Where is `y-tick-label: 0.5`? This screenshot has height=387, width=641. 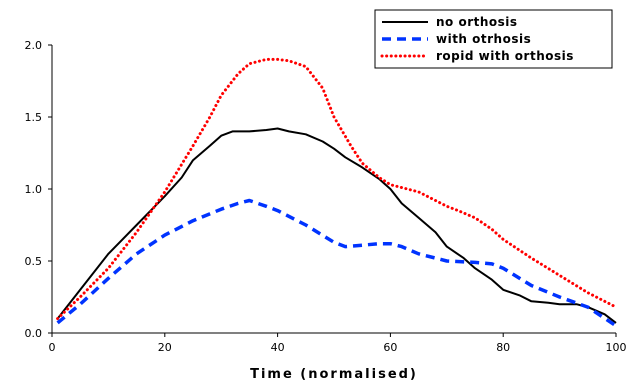
y-tick-label: 0.5 is located at coordinates (34, 261).